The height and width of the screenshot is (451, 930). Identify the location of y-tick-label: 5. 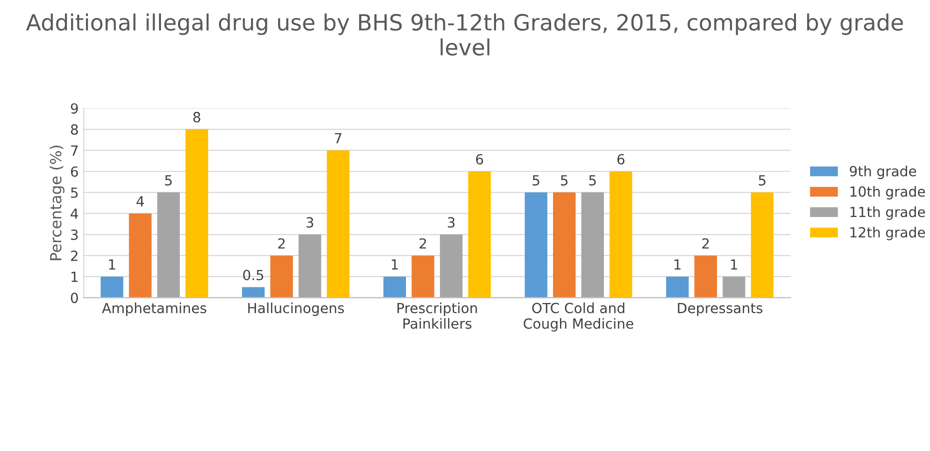
(74, 193).